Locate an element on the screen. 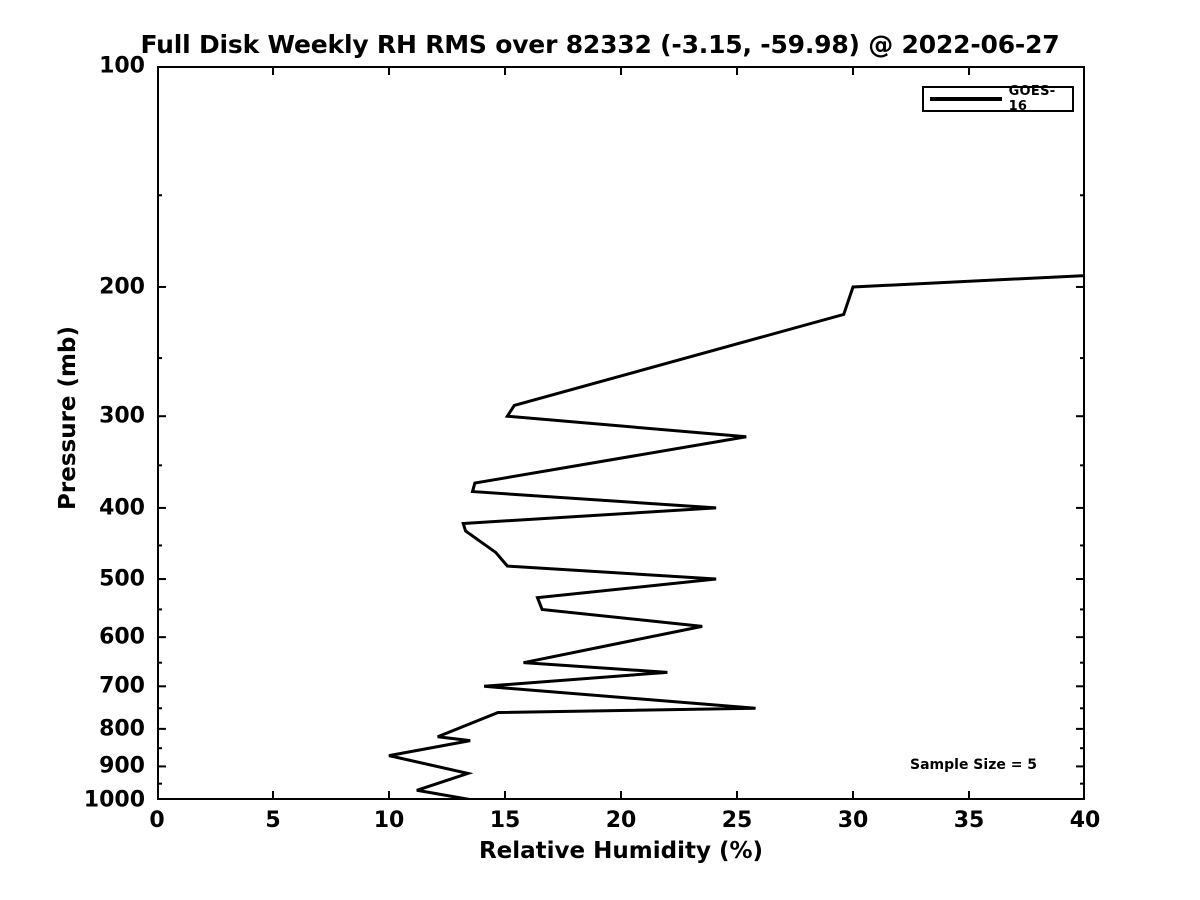 This screenshot has height=900, width=1200. x-tick-label: 40 is located at coordinates (1085, 820).